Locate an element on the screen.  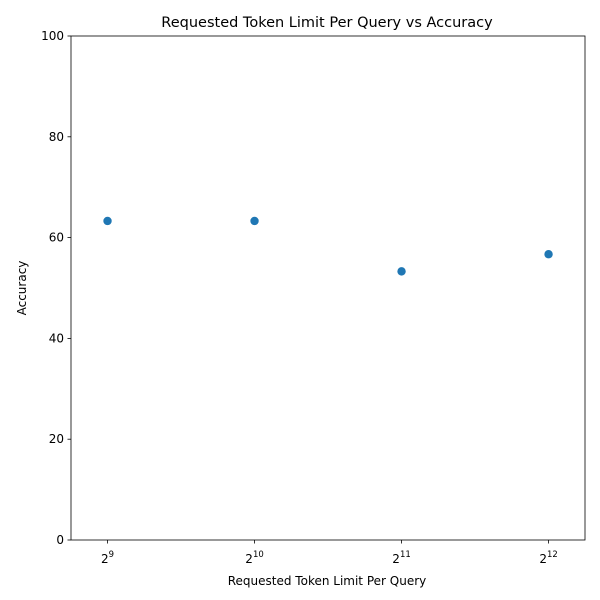
x-tick-label: 29 is located at coordinates (107, 558).